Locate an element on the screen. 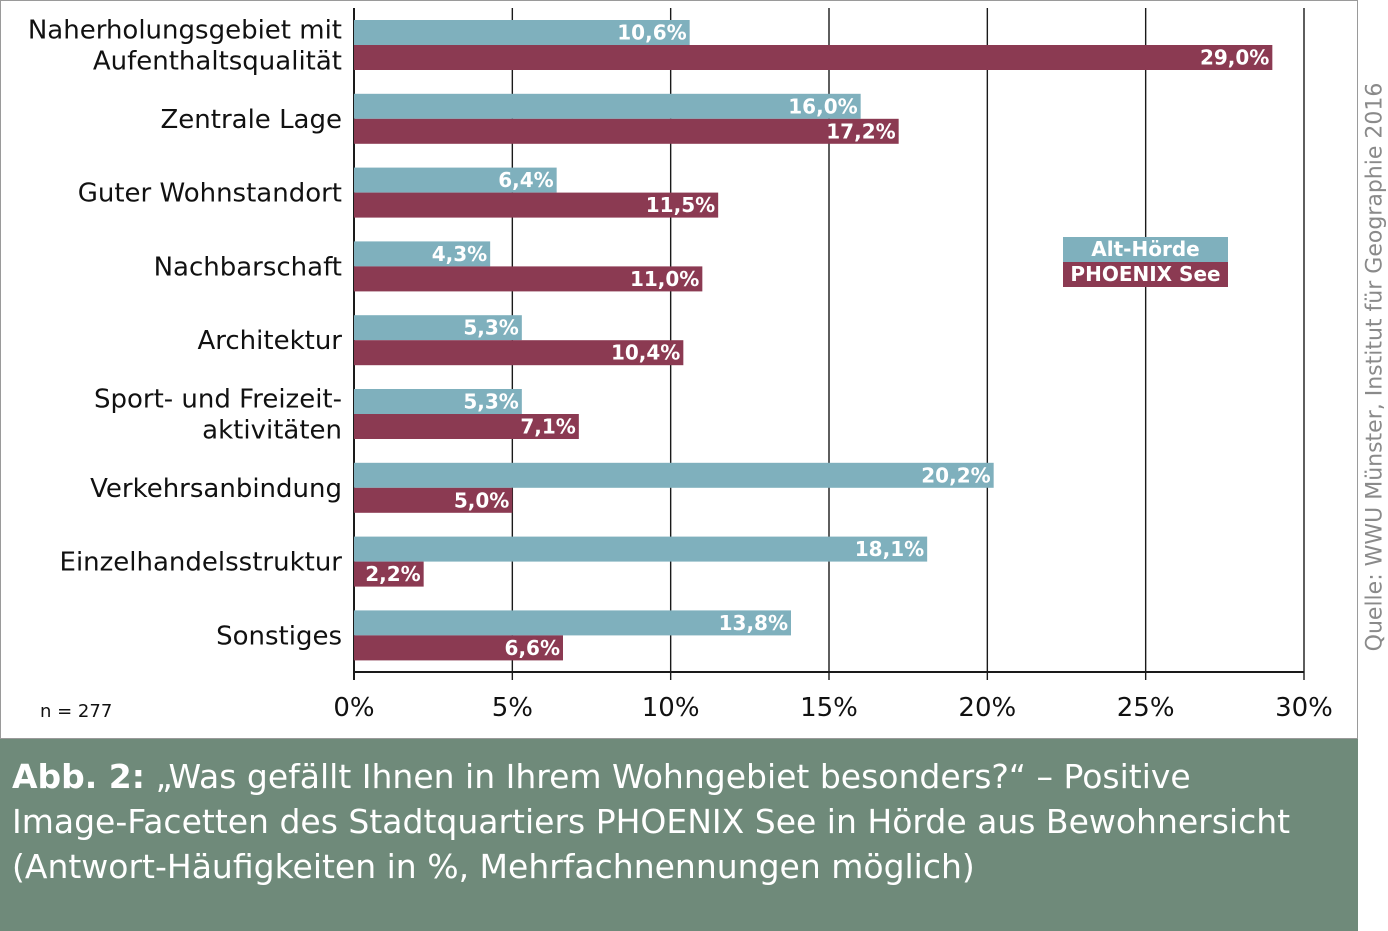  data-label-alt-hoerde: 4,3% is located at coordinates (459, 254).